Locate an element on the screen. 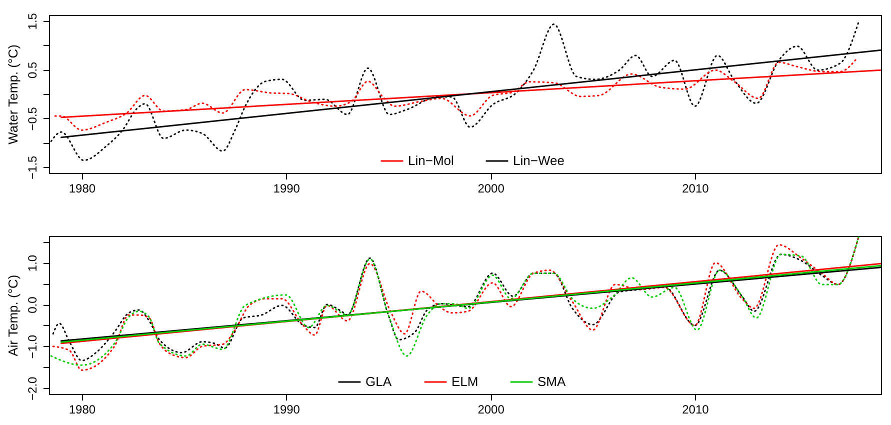  legend-label: ELM is located at coordinates (465, 381).